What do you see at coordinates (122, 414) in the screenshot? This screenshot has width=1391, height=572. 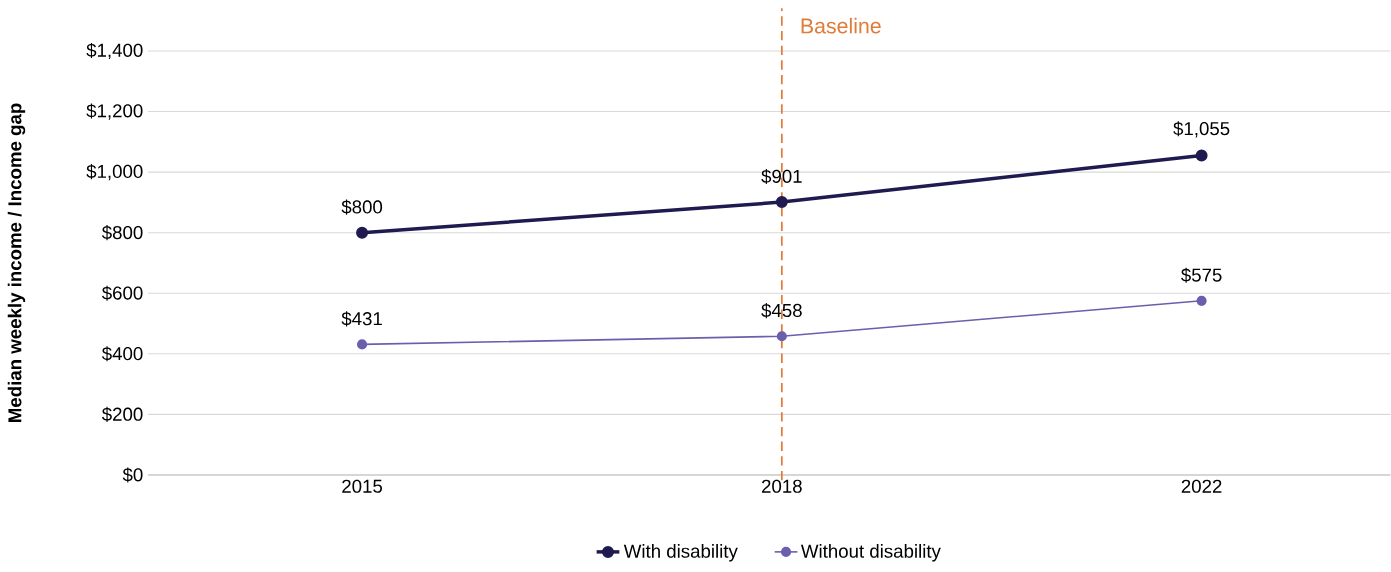 I see `y-tick-label: $200` at bounding box center [122, 414].